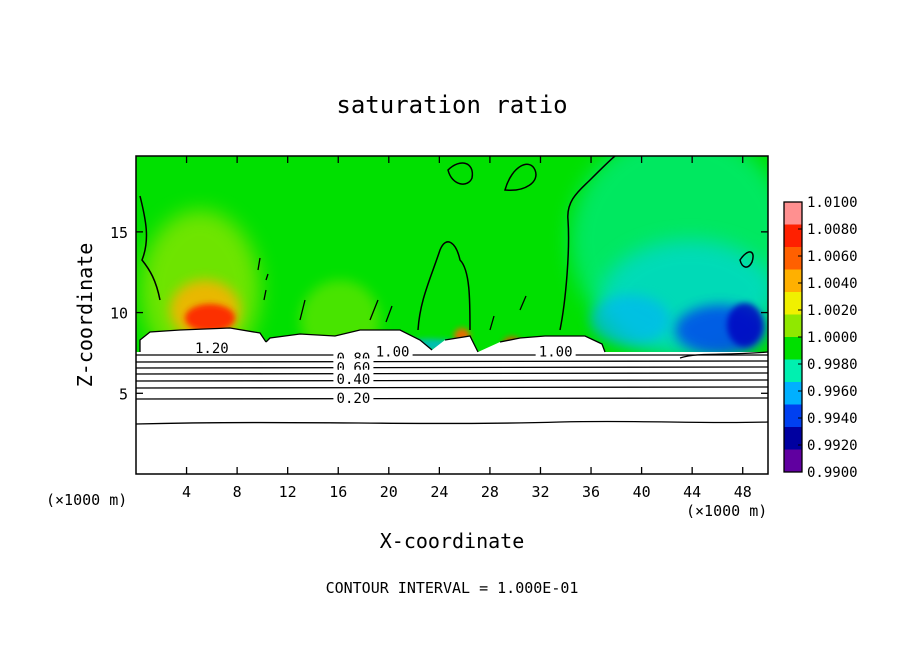  I want to click on contour-labels: 1.201.001.000.800.600.400.20, so click(383, 373).